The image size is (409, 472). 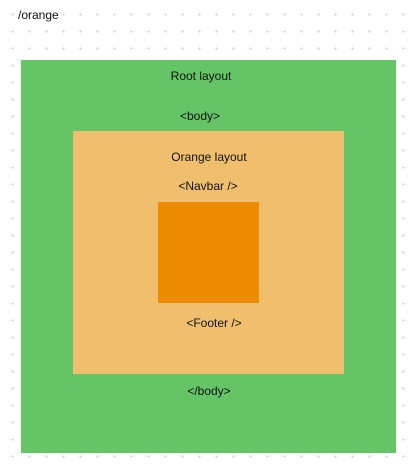 I want to click on route-path-label: /orange, so click(x=38, y=15).